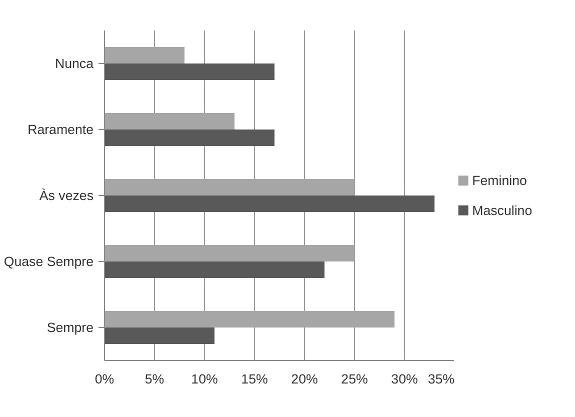 This screenshot has width=575, height=417. What do you see at coordinates (354, 379) in the screenshot?
I see `x-tick-label: 25%` at bounding box center [354, 379].